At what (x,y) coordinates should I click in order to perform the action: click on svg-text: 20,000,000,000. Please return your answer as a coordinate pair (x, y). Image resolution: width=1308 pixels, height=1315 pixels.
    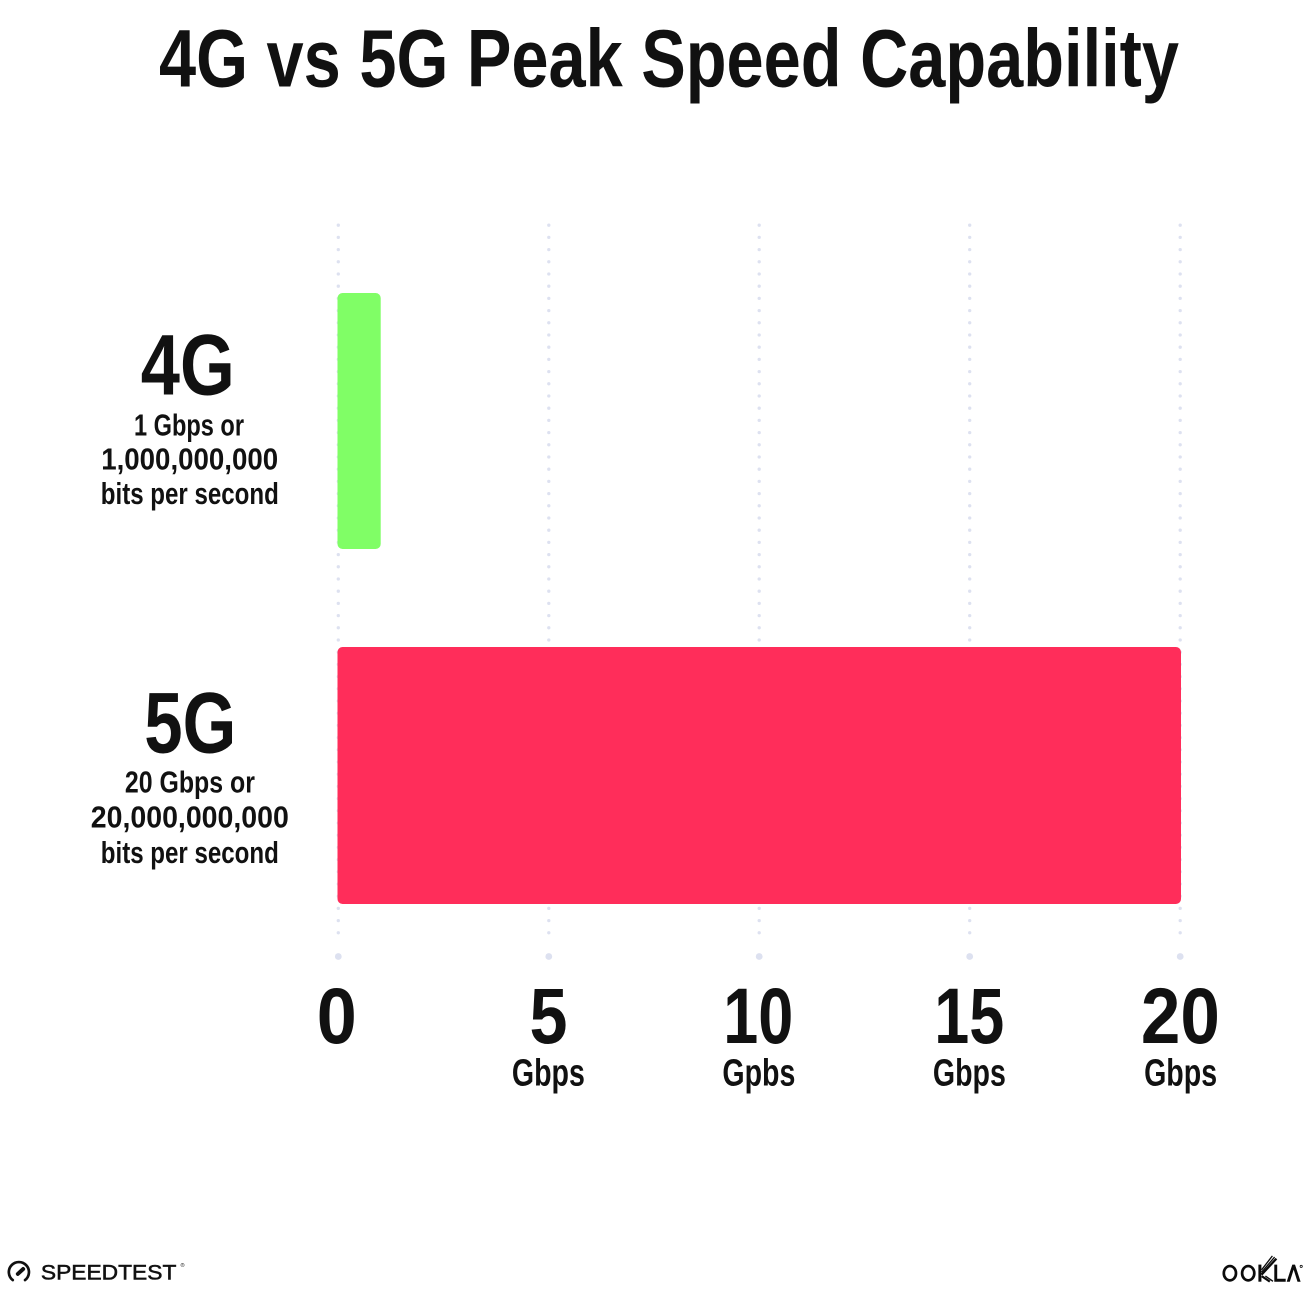
    Looking at the image, I should click on (190, 818).